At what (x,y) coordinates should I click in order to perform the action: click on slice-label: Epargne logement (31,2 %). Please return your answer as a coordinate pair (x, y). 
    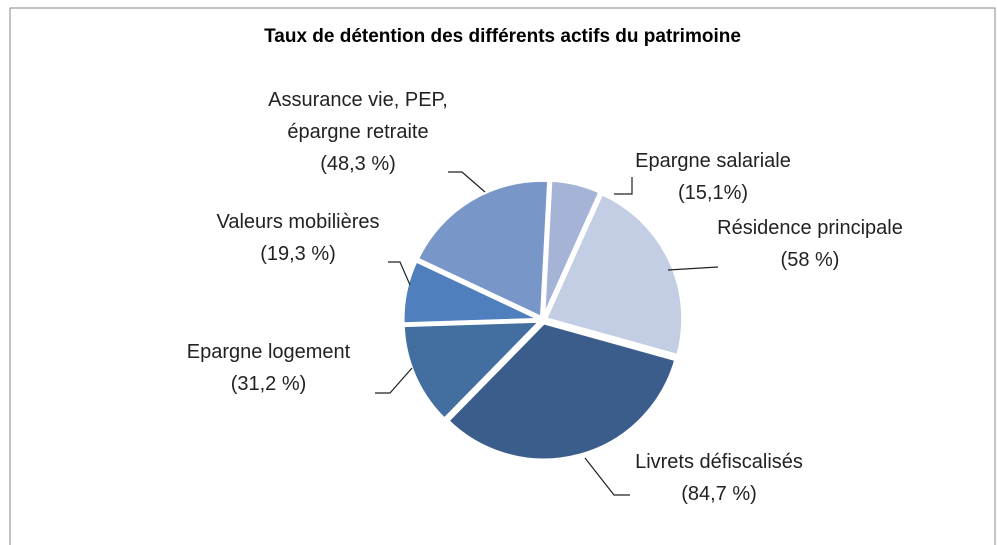
    Looking at the image, I should click on (268, 368).